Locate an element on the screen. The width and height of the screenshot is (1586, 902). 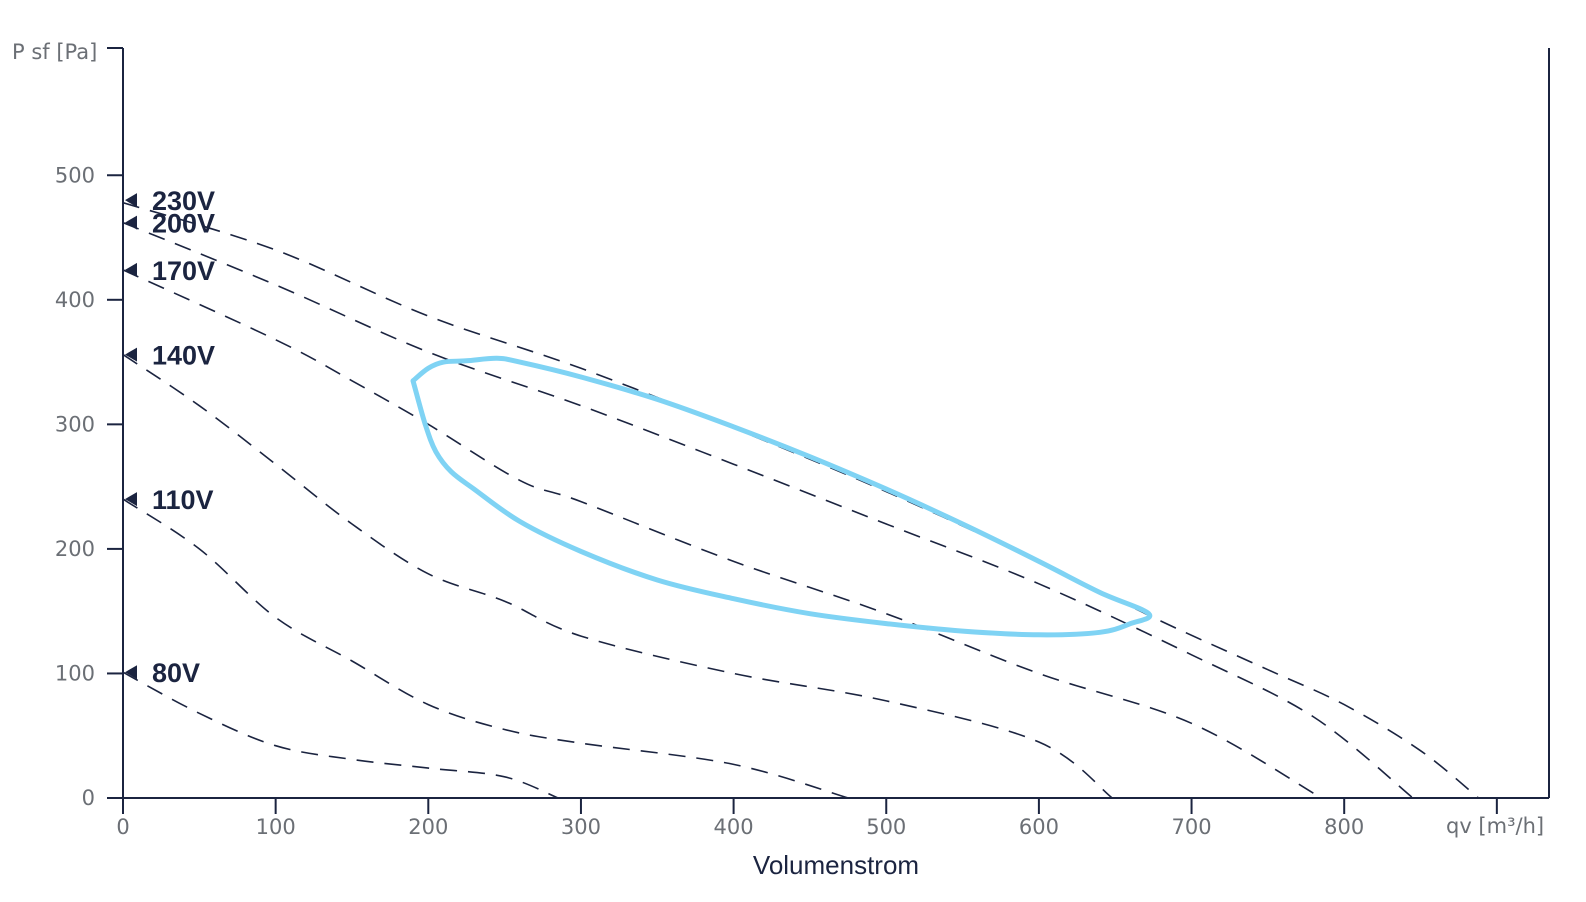
y-tick-label: 400 is located at coordinates (75, 300).